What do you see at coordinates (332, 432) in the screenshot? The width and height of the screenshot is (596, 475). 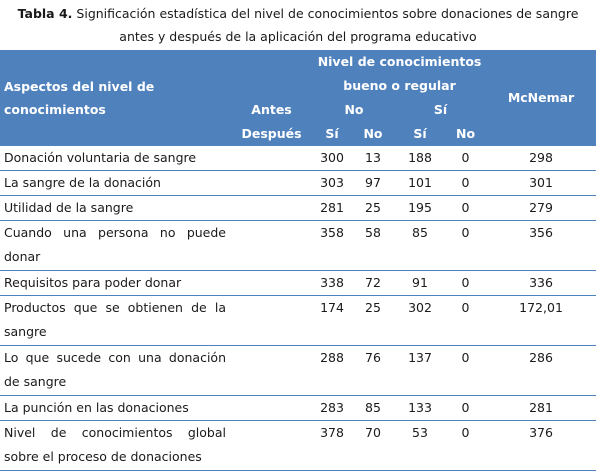 I see `value-cell: 378` at bounding box center [332, 432].